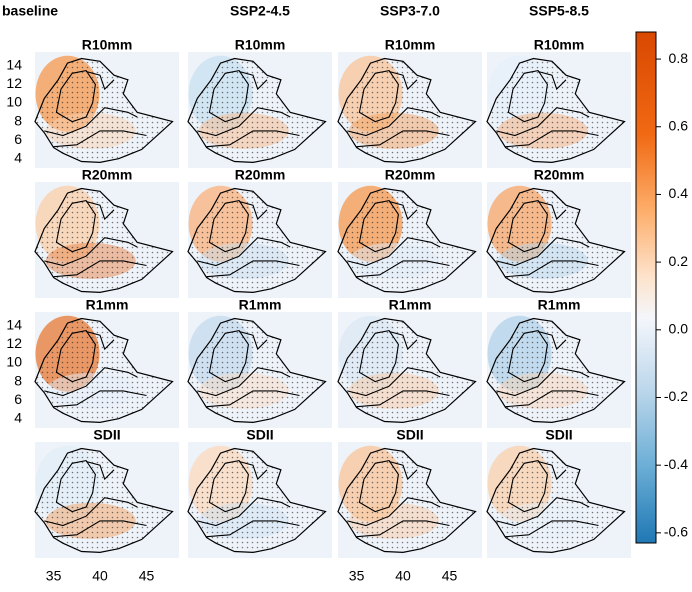  Describe the element at coordinates (559, 11) in the screenshot. I see `column-header: SSP5-8.5` at that location.